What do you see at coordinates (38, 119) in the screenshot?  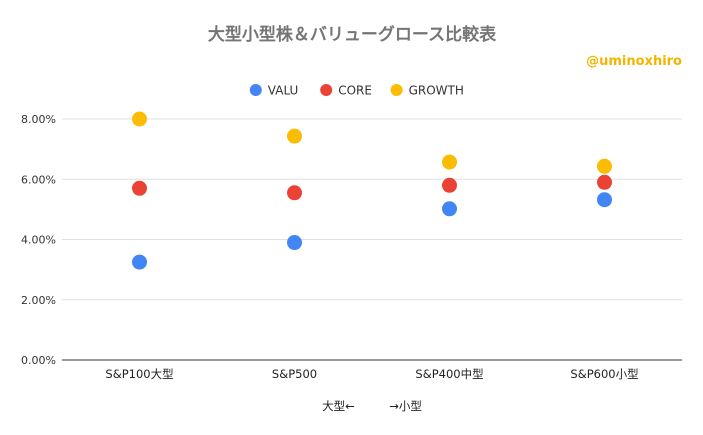 I see `y-tick-label: 8.00%` at bounding box center [38, 119].